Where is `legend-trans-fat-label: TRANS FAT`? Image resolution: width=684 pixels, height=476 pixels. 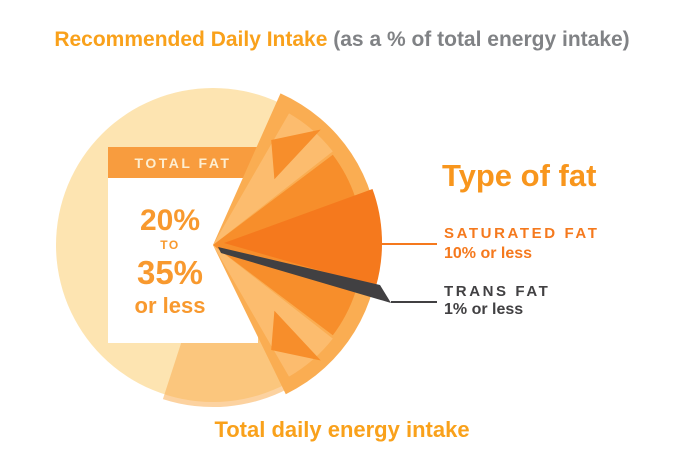 legend-trans-fat-label: TRANS FAT is located at coordinates (497, 291).